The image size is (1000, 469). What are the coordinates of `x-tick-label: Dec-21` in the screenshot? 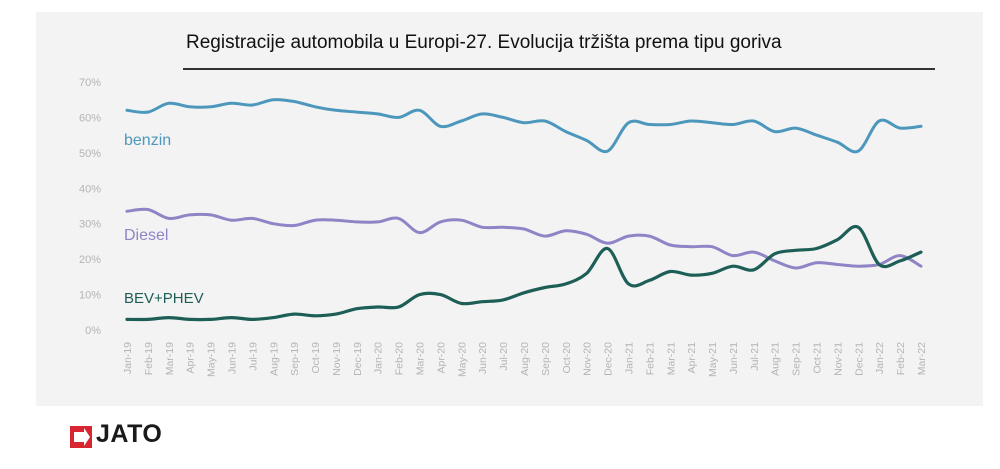 It's located at (859, 359).